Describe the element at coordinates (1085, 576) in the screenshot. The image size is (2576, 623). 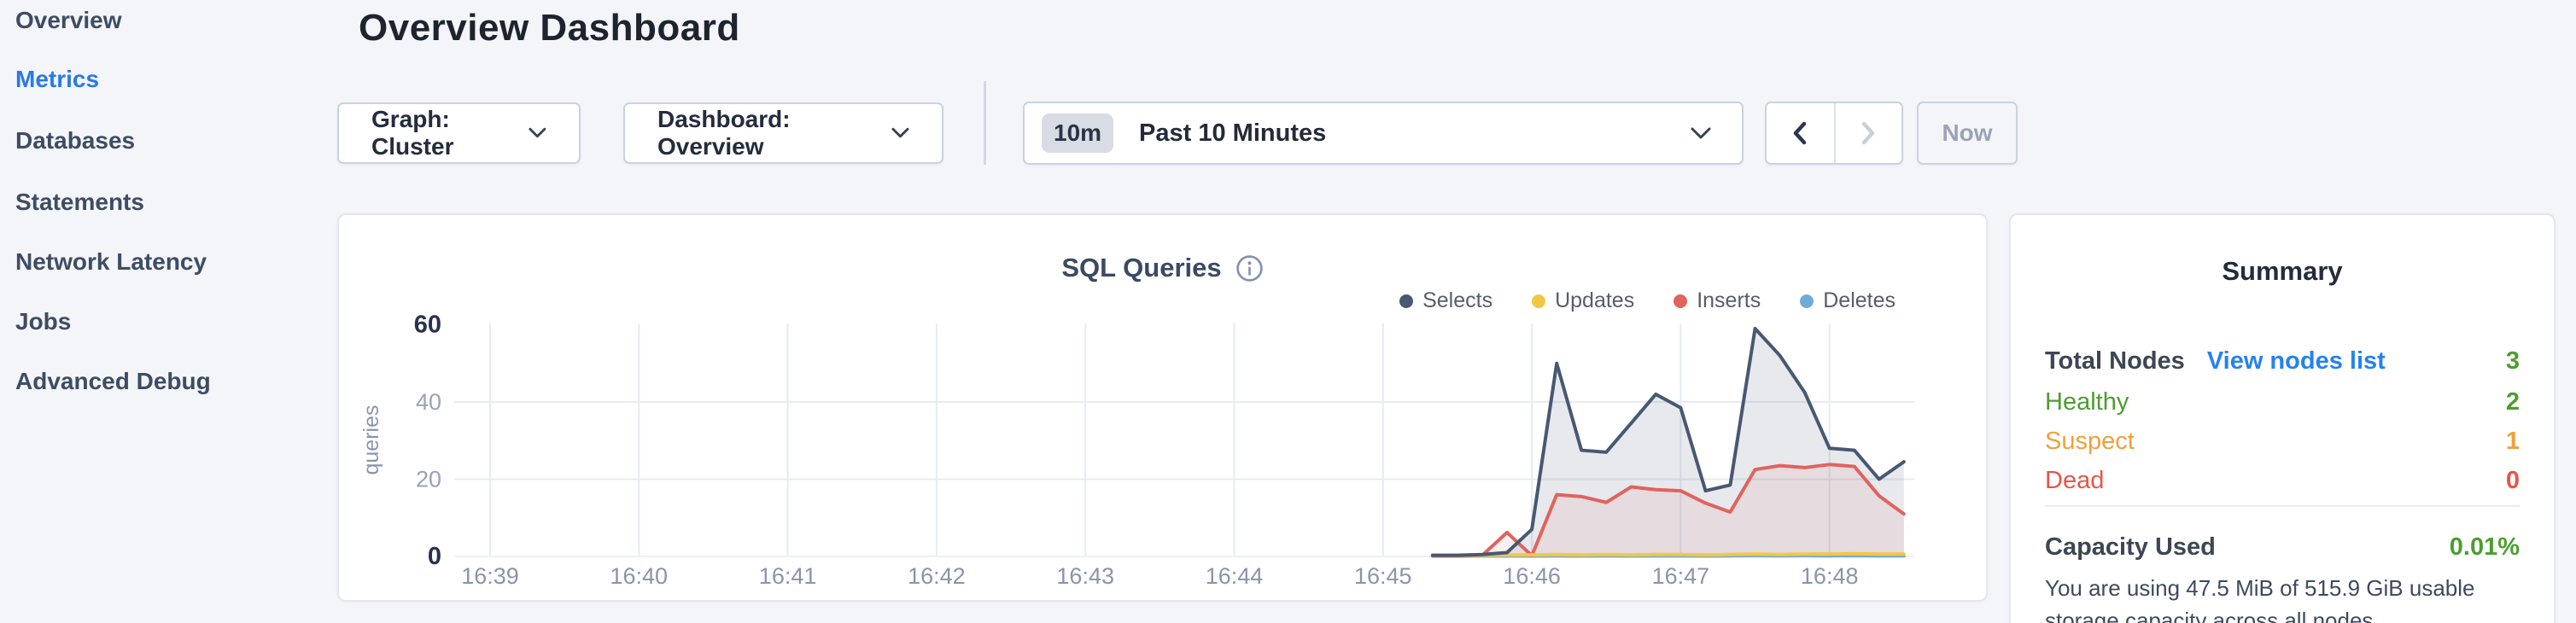
I see `x-tick-label: 16:43` at that location.